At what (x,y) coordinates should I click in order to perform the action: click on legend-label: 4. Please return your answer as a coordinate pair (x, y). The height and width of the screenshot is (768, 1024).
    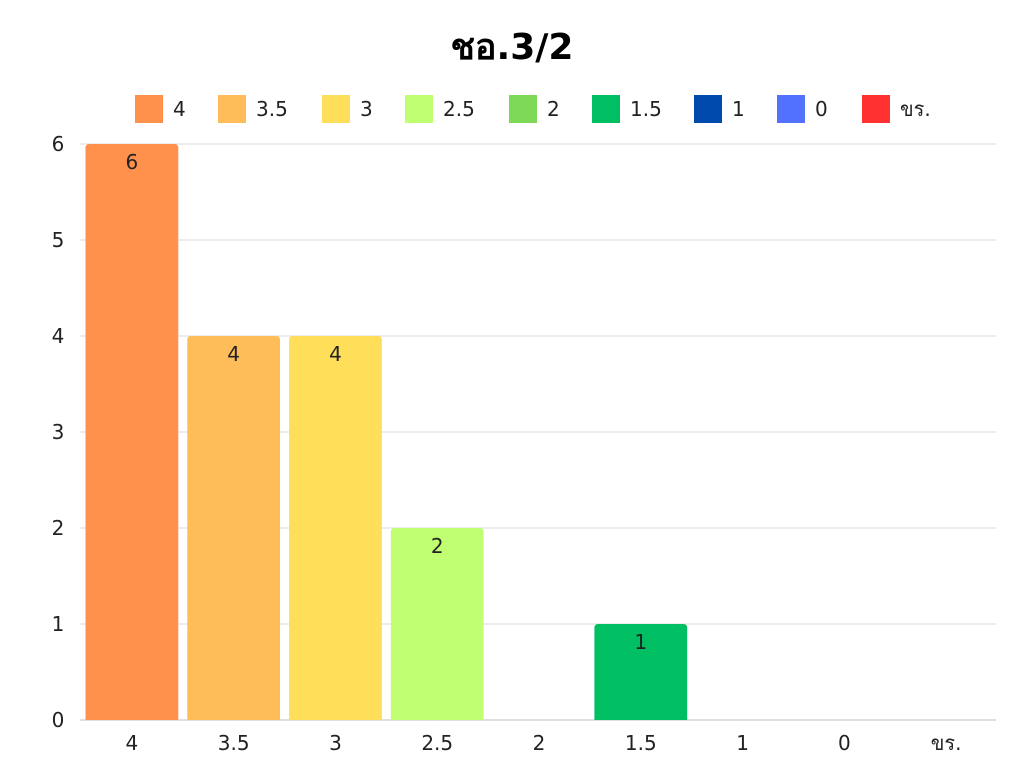
    Looking at the image, I should click on (179, 109).